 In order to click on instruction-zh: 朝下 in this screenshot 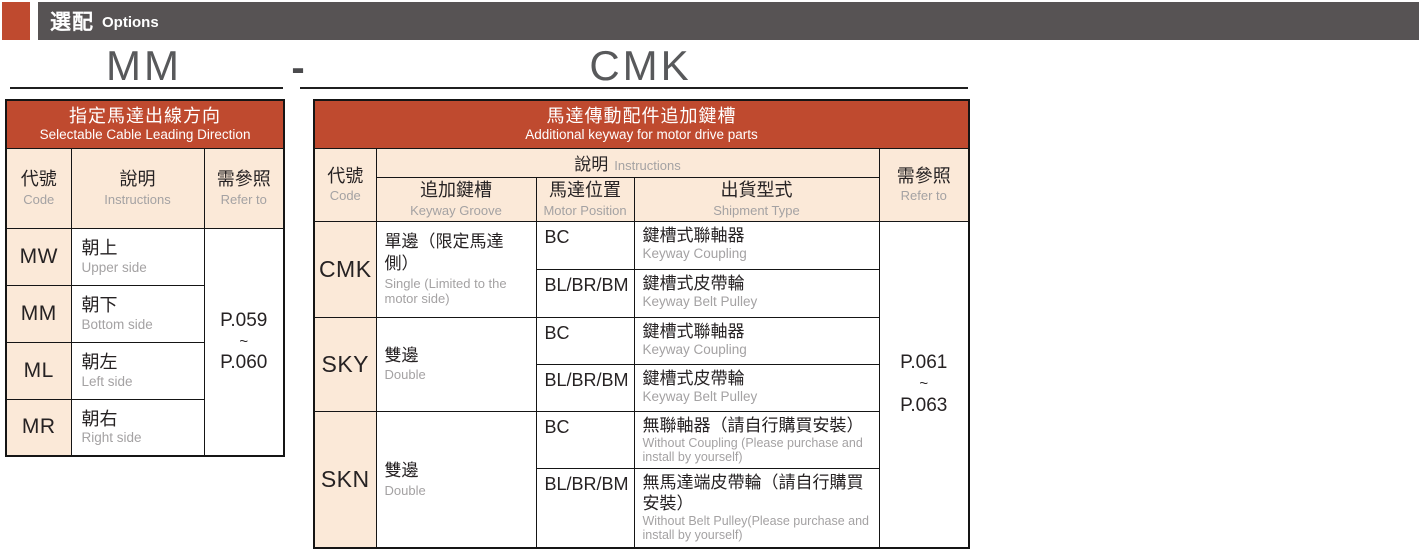, I will do `click(99, 305)`.